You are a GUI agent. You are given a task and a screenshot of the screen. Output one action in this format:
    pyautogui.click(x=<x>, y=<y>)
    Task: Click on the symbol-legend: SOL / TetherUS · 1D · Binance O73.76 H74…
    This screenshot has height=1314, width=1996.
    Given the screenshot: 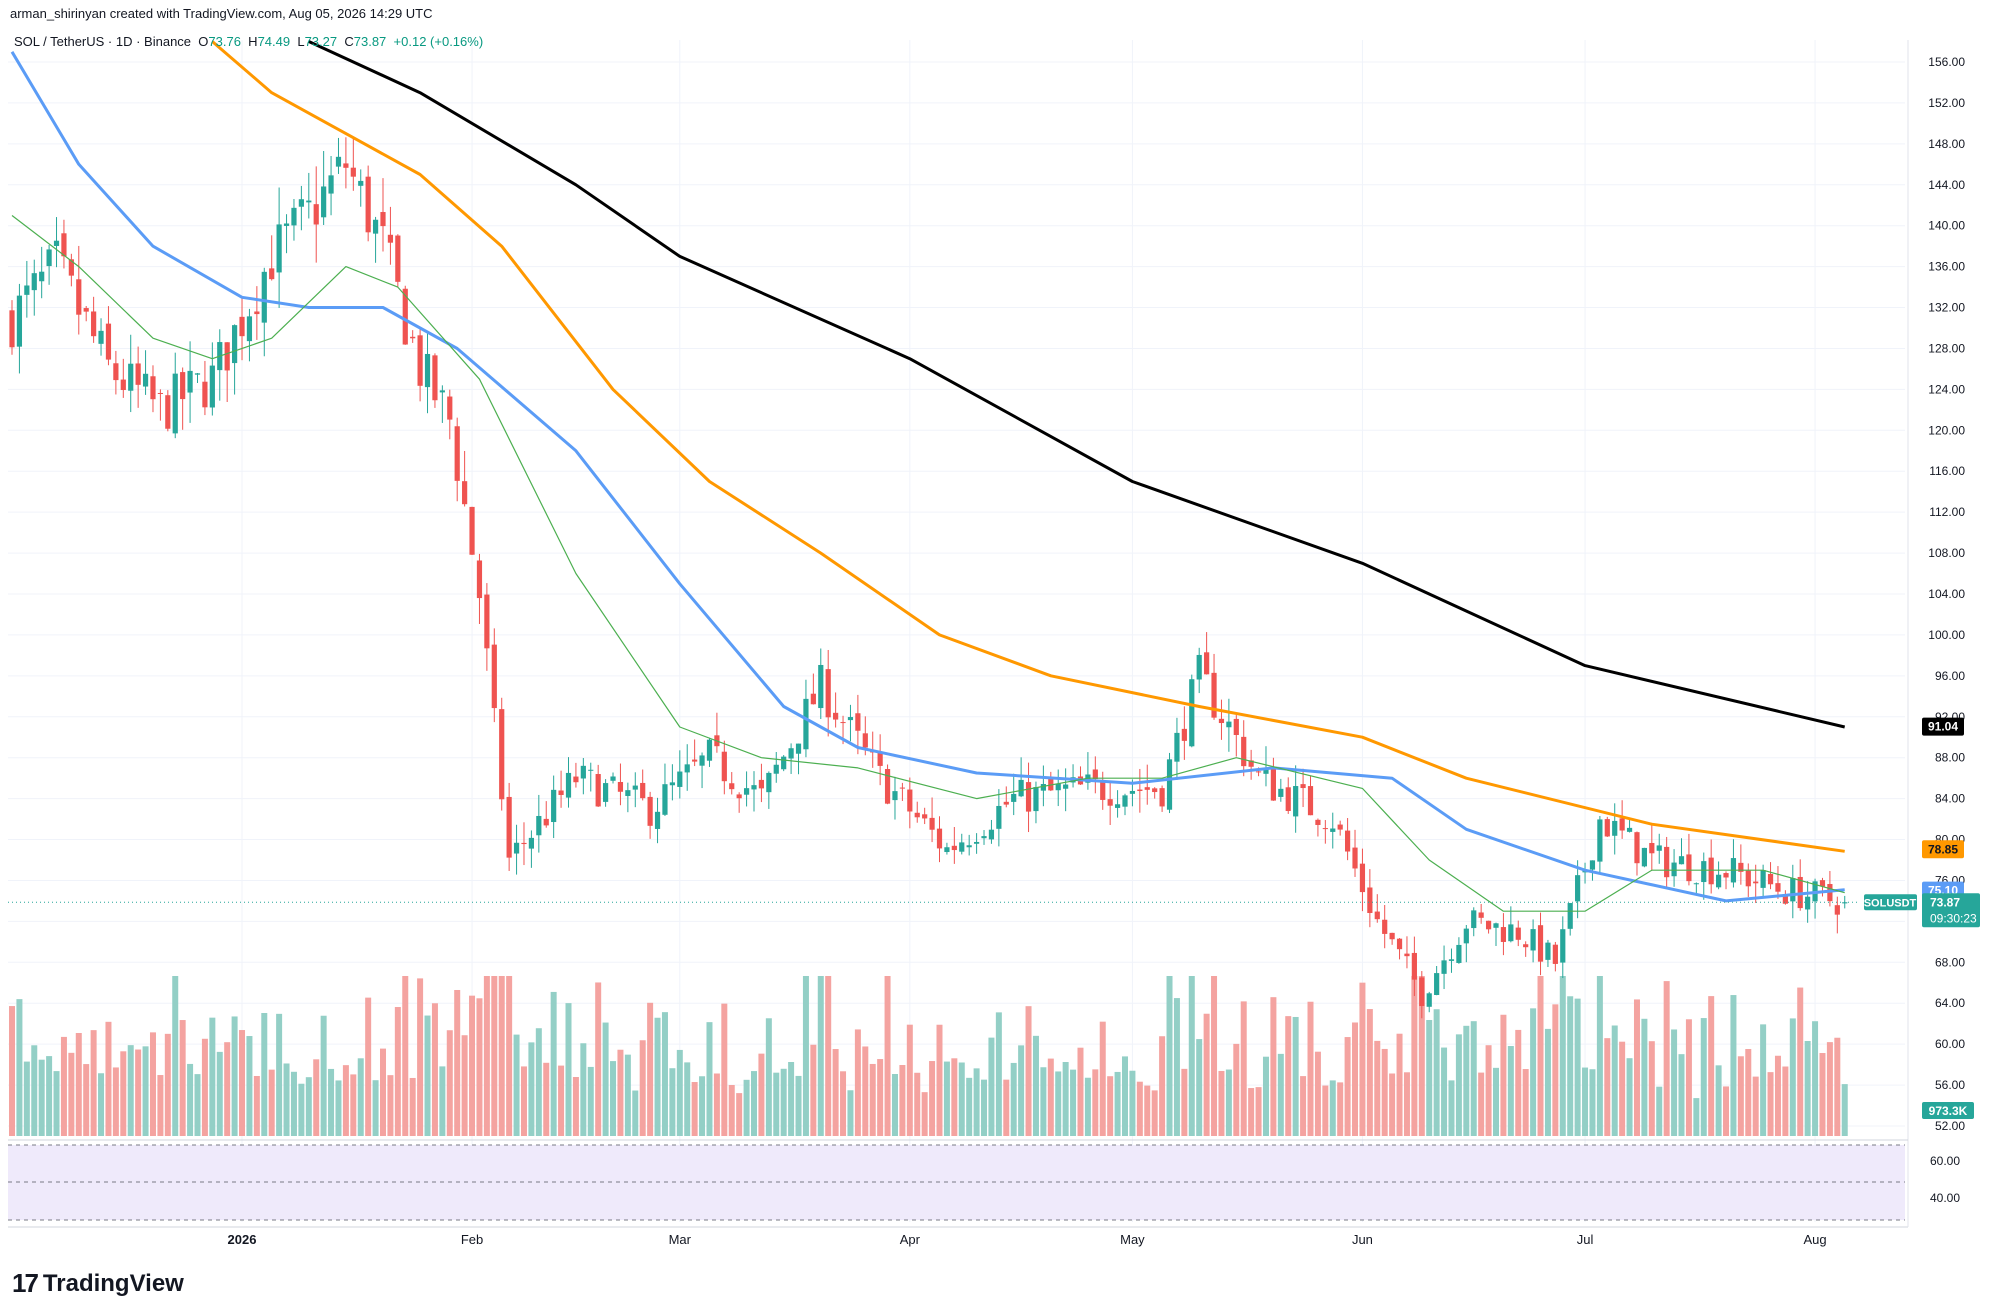 What is the action you would take?
    pyautogui.click(x=248, y=41)
    